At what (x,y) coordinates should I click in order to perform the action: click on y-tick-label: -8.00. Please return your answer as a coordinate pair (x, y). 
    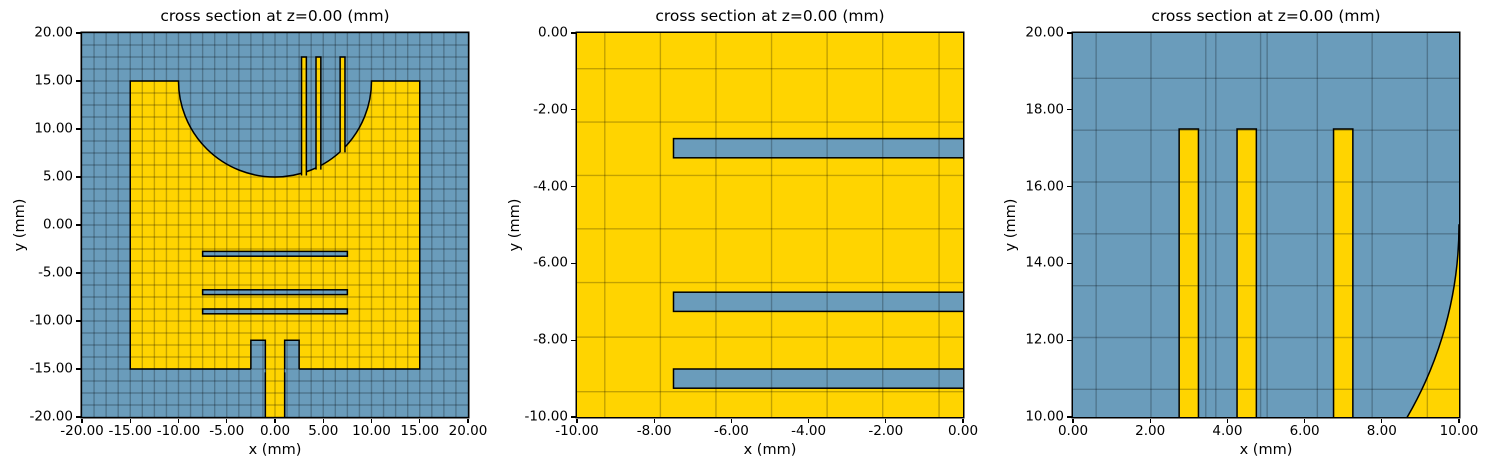
    Looking at the image, I should click on (550, 339).